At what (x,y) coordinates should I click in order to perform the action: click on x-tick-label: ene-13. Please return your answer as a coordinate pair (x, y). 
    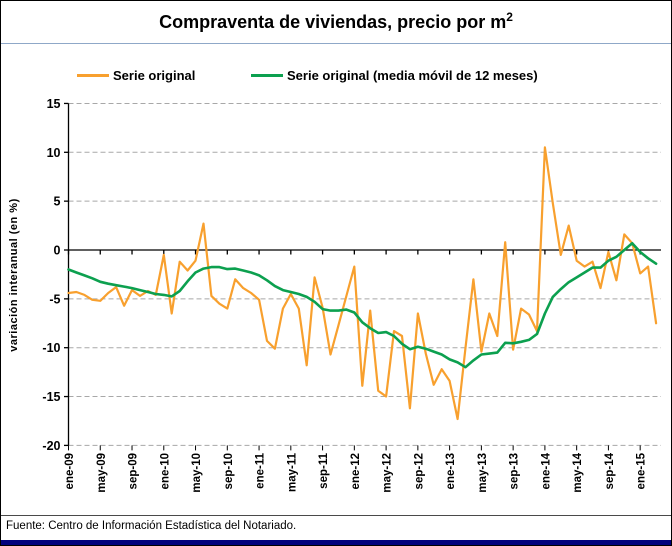
    Looking at the image, I should click on (451, 471).